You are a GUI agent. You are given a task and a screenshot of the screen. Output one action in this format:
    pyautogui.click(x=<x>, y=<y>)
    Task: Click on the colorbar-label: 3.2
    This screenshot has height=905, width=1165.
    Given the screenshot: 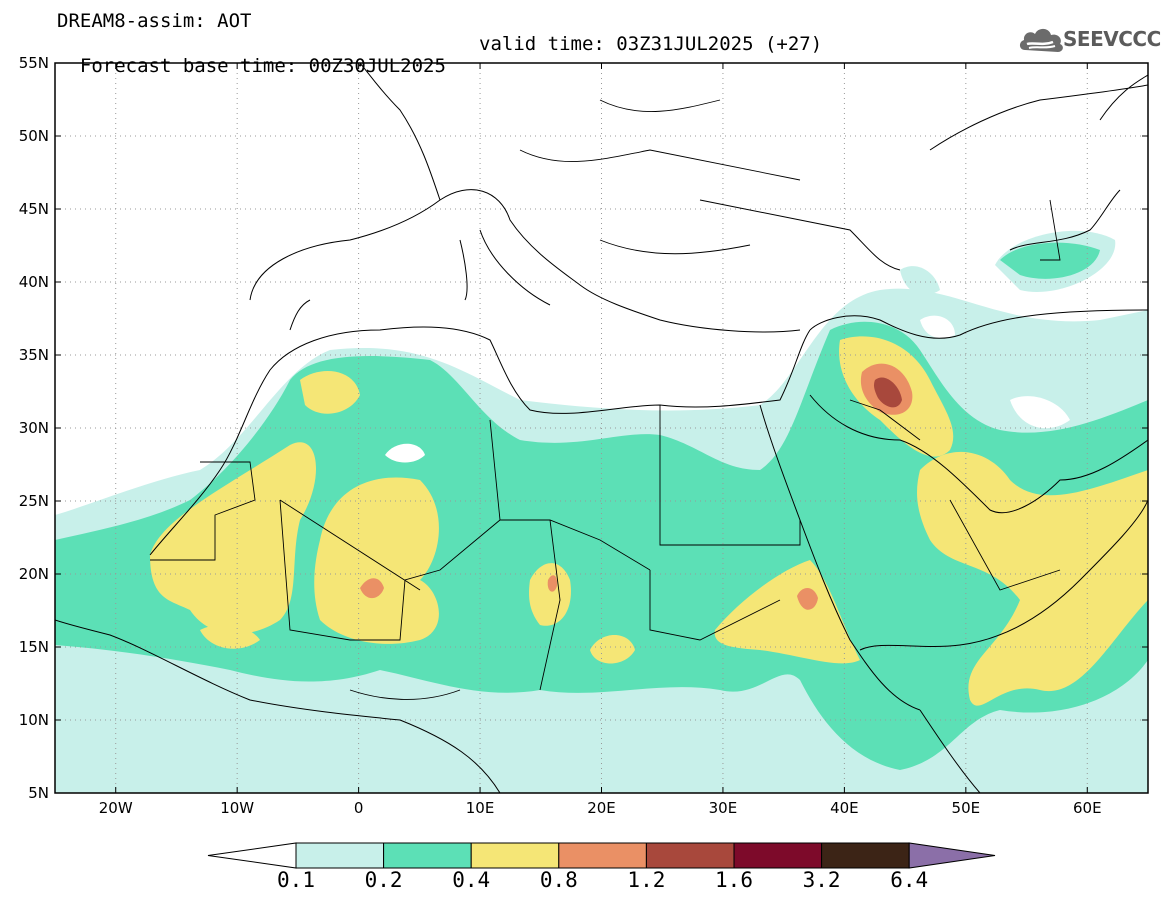 What is the action you would take?
    pyautogui.click(x=821, y=880)
    